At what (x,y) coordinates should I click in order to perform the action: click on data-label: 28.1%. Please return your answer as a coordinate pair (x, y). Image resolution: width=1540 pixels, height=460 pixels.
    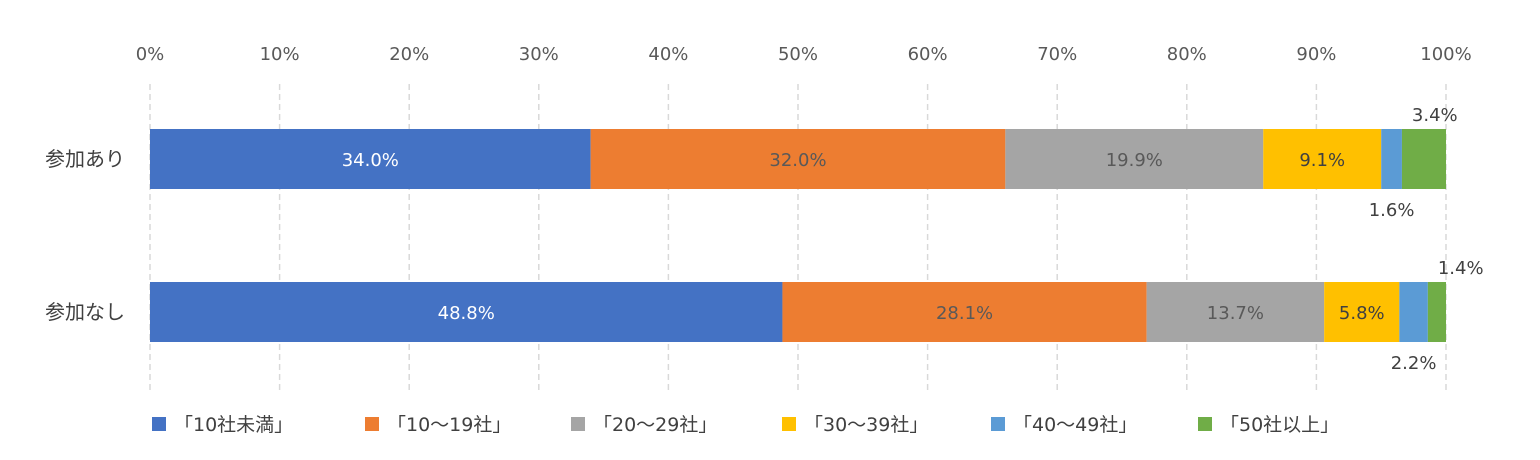
    Looking at the image, I should click on (964, 313).